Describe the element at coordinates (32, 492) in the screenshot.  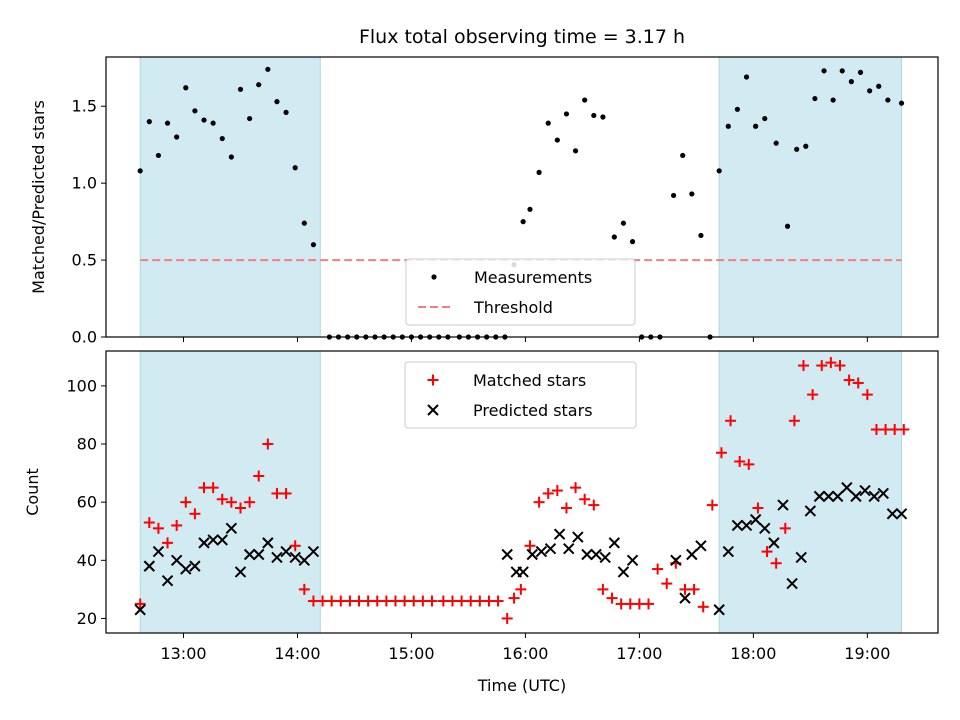
I see `y-axis-label: Count` at that location.